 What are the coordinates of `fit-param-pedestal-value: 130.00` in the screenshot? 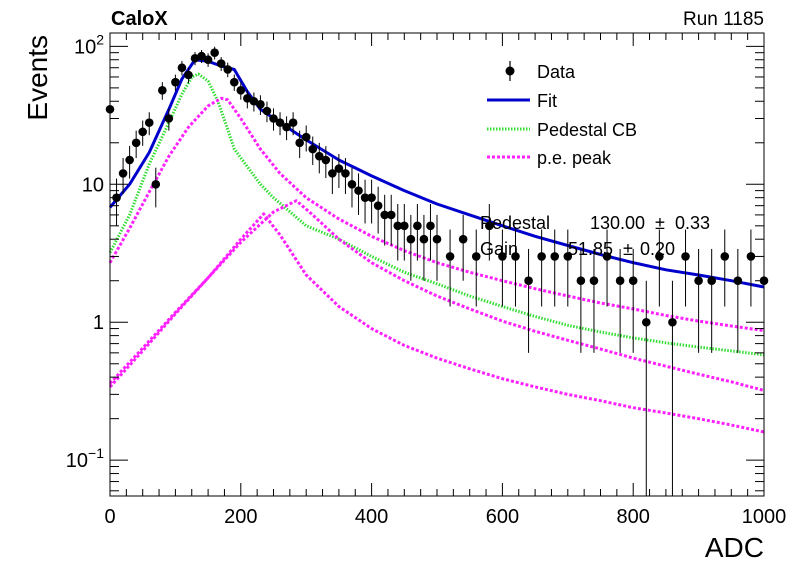 It's located at (617, 223).